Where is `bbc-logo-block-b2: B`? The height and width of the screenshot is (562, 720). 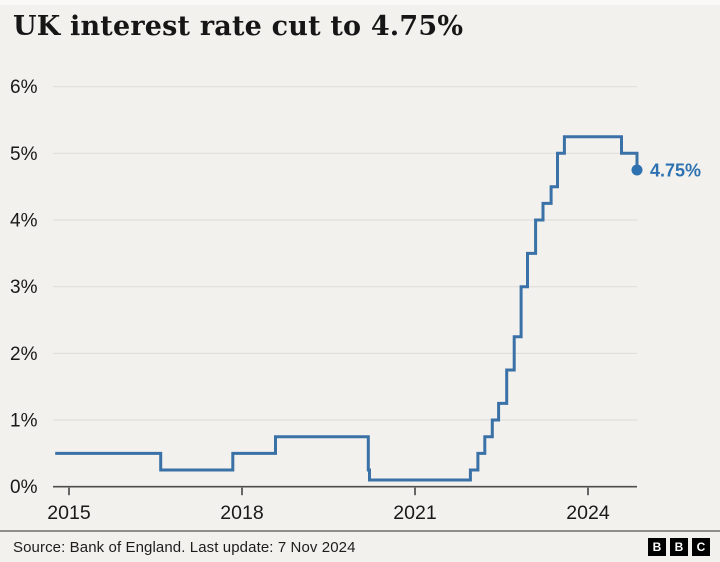
bbc-logo-block-b2: B is located at coordinates (679, 547).